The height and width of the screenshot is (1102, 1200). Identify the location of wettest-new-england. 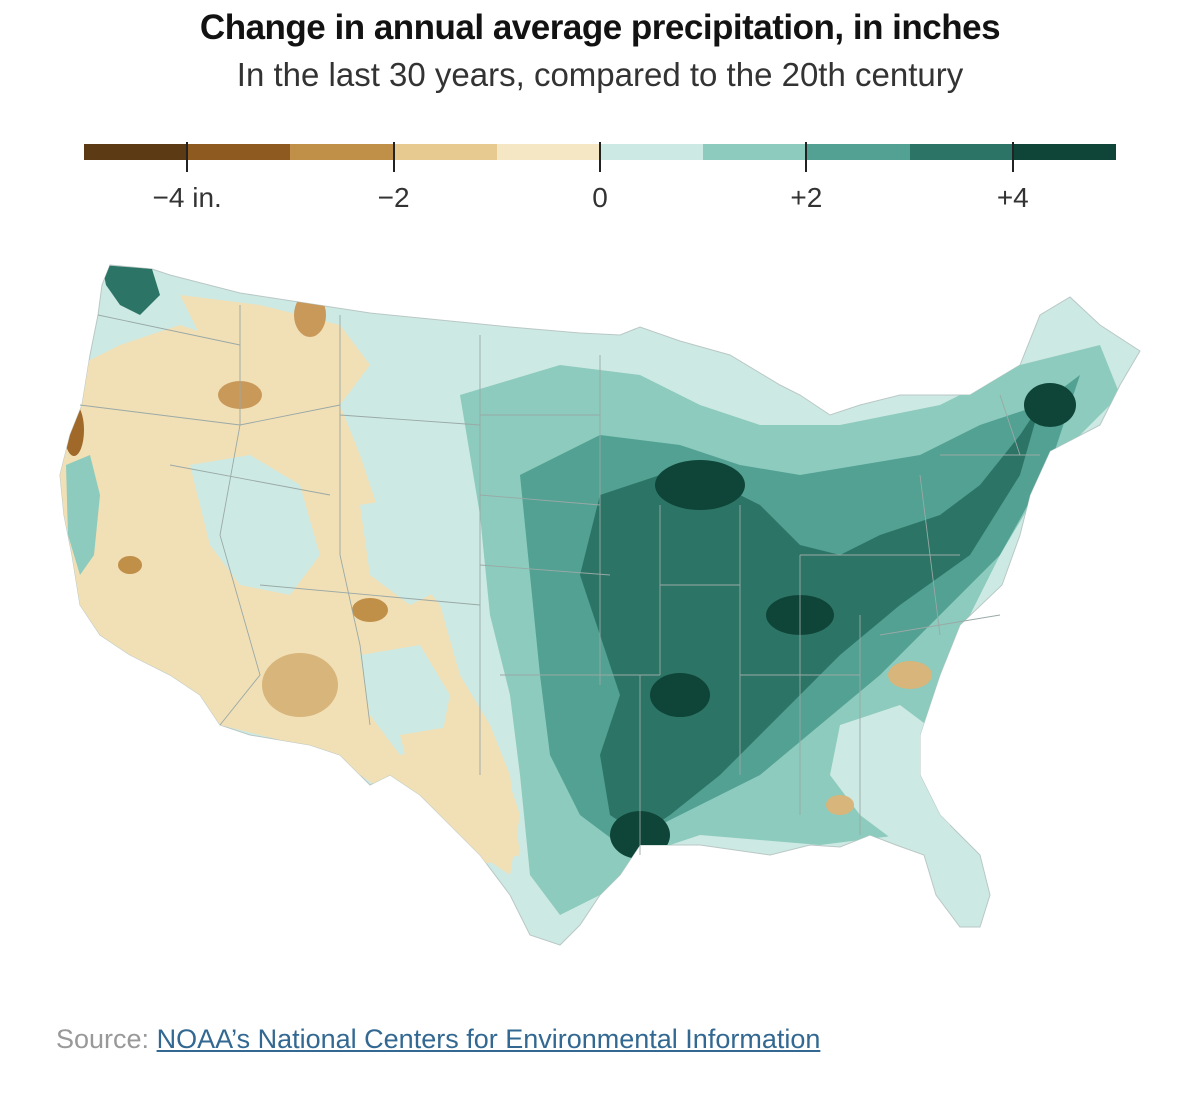
(1050, 405).